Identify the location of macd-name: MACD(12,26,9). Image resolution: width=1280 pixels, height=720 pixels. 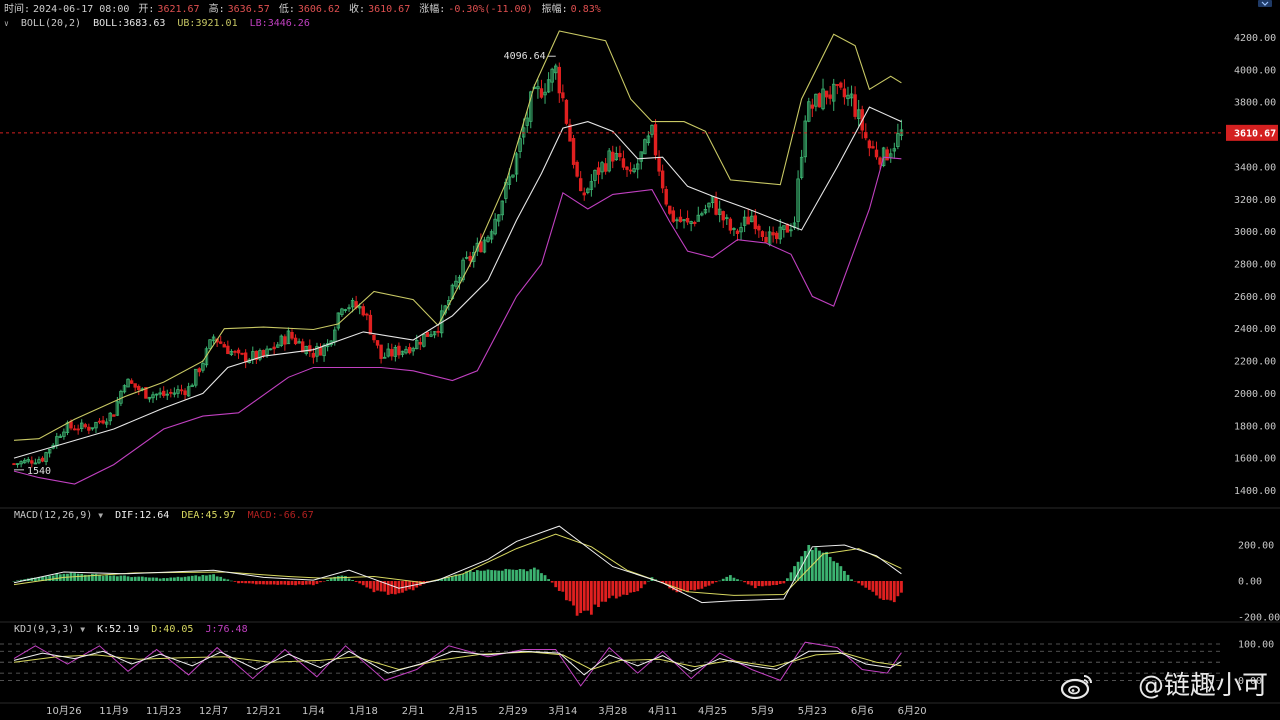
(53, 515).